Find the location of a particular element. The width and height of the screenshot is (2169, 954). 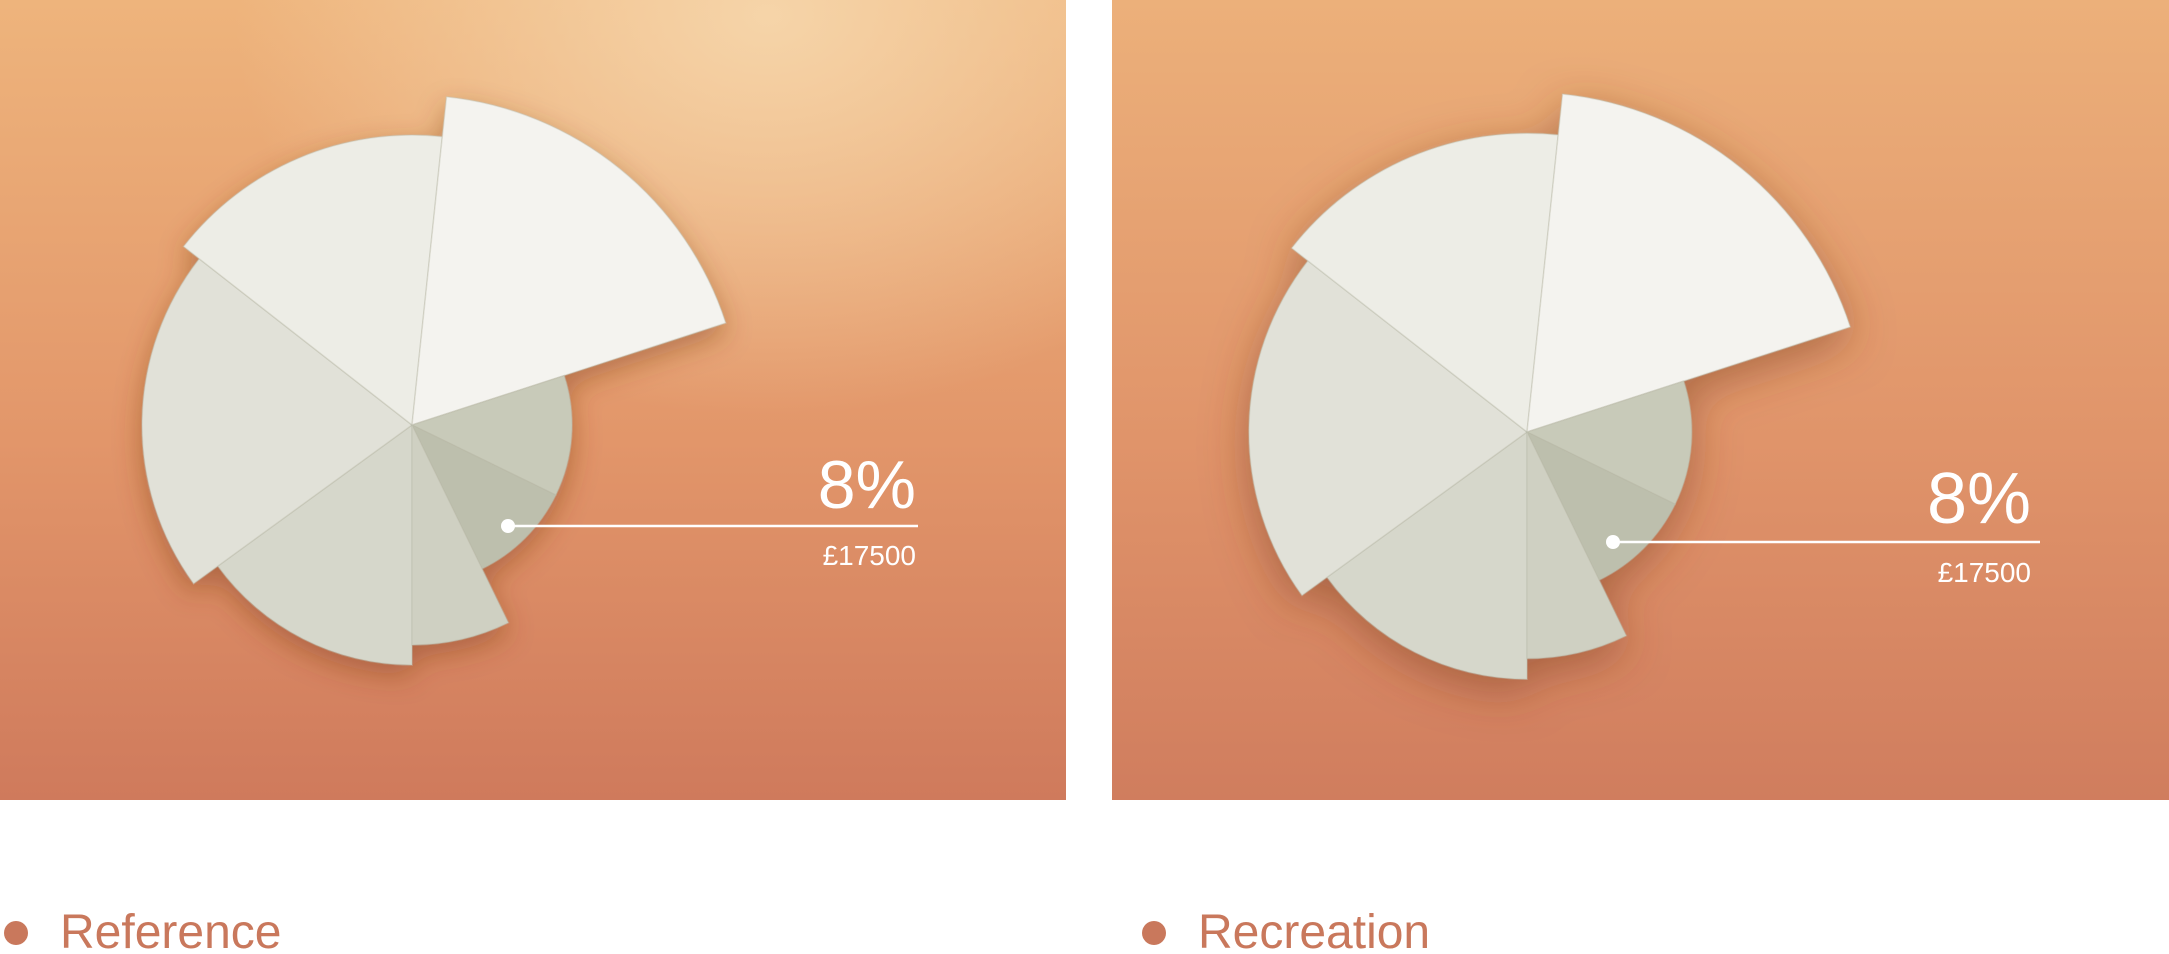

pie-slice-callout is located at coordinates (483, 496).